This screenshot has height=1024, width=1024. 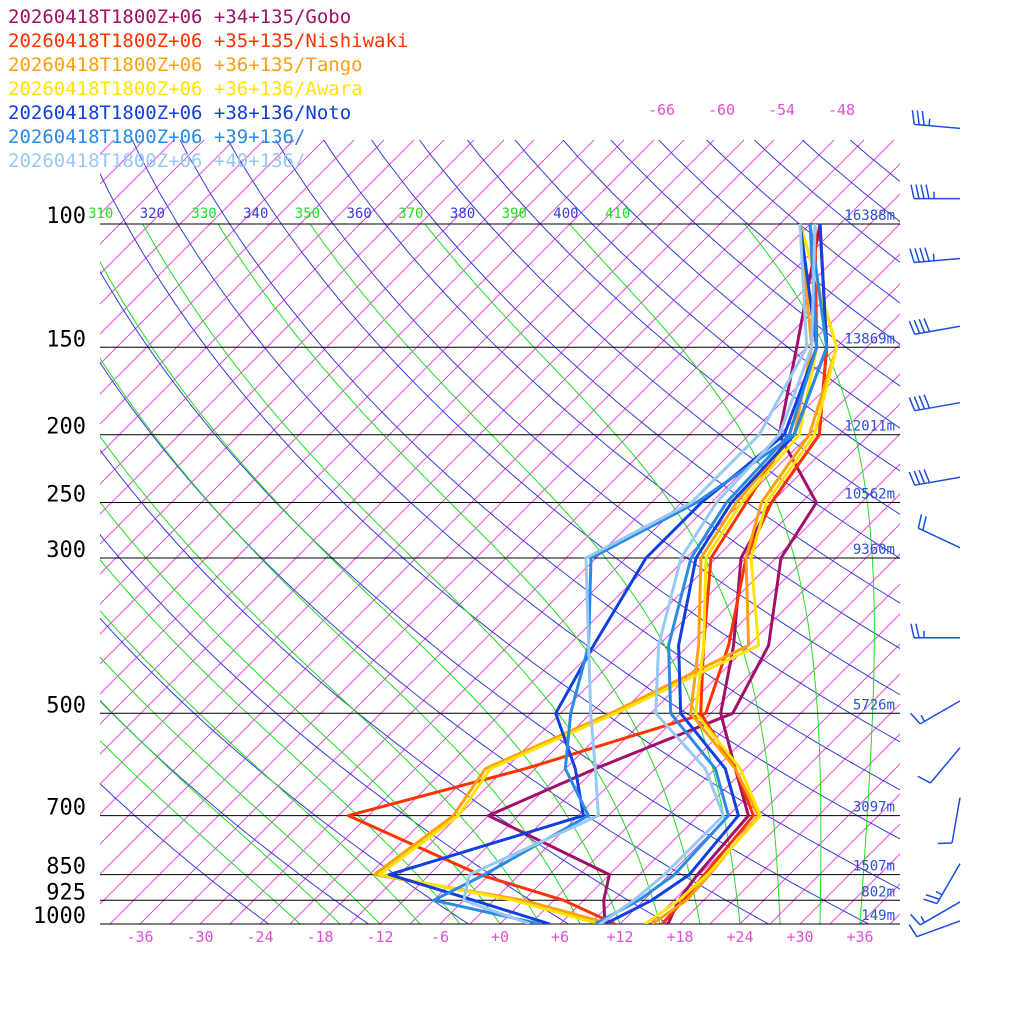 I want to click on theta-label: 340, so click(x=255, y=214).